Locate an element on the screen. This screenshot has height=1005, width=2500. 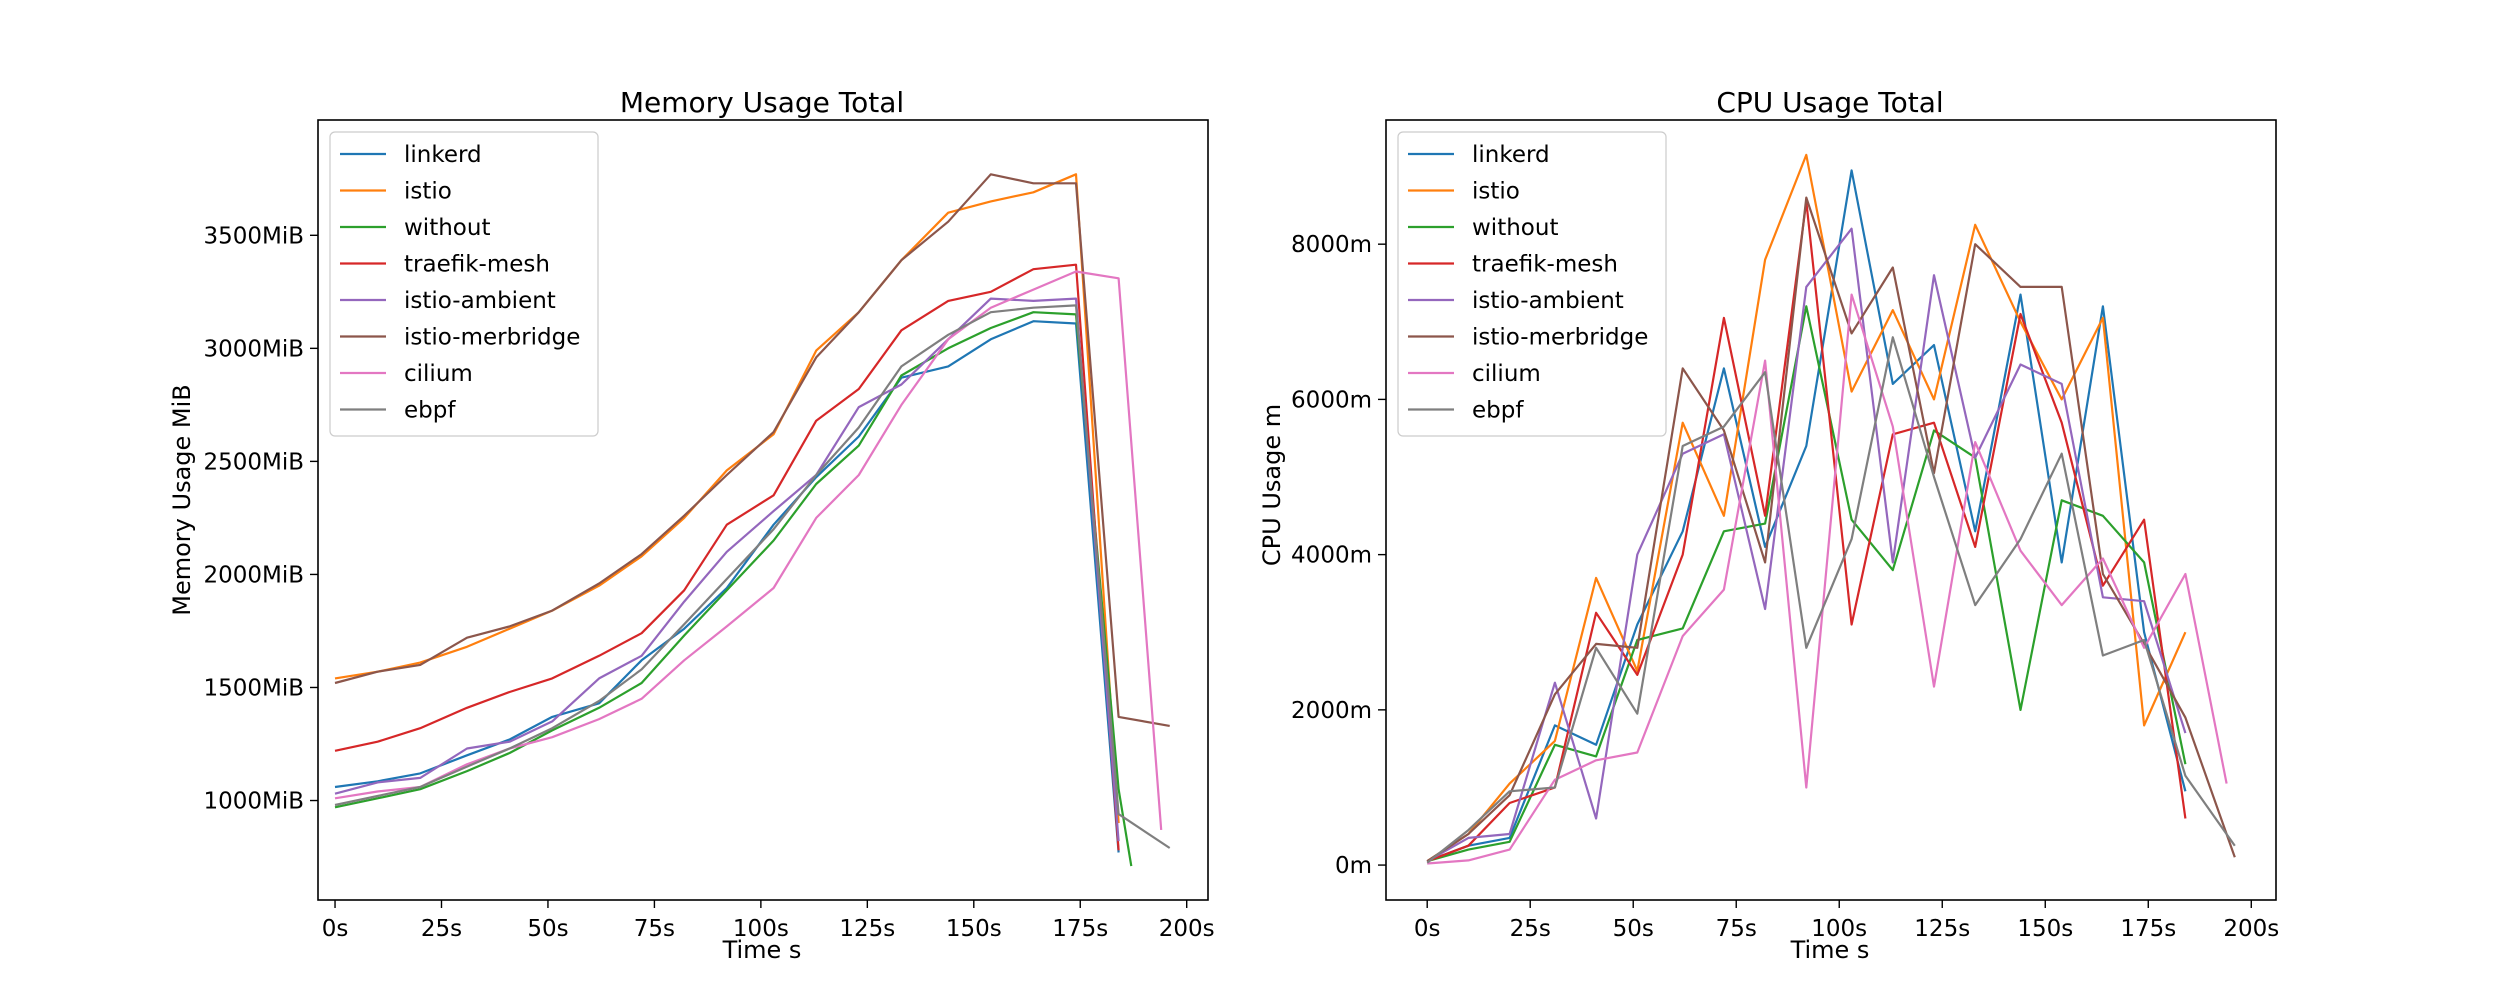
cpu-chart-ylabel: CPU Usage m is located at coordinates (1272, 485).